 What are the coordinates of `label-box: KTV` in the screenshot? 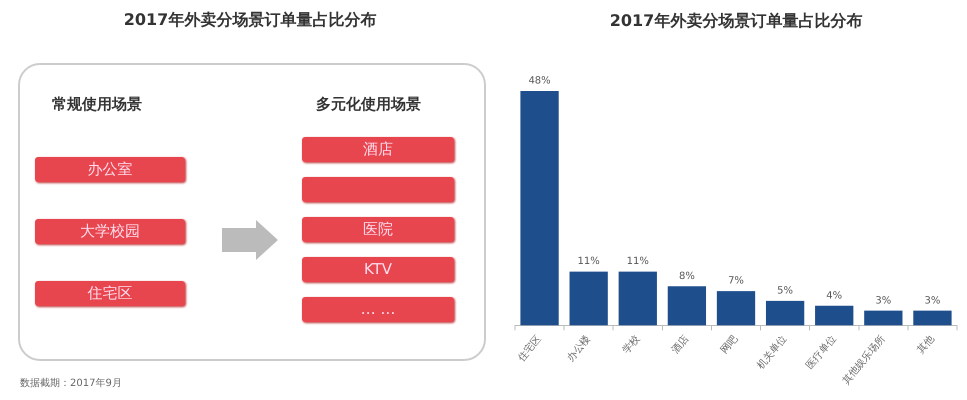 It's located at (378, 269).